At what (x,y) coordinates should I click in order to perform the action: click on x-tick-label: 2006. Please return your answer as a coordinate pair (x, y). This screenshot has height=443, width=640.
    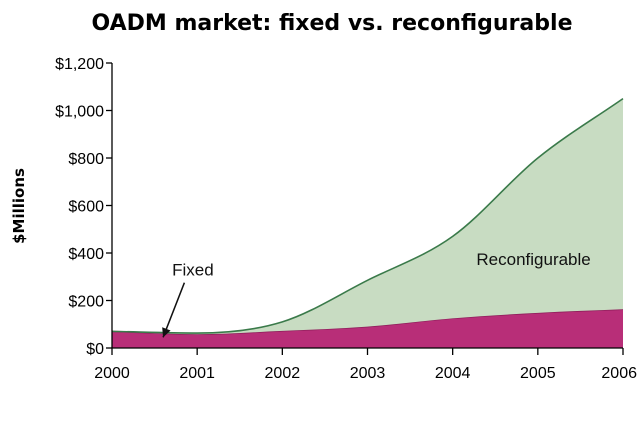
    Looking at the image, I should click on (619, 373).